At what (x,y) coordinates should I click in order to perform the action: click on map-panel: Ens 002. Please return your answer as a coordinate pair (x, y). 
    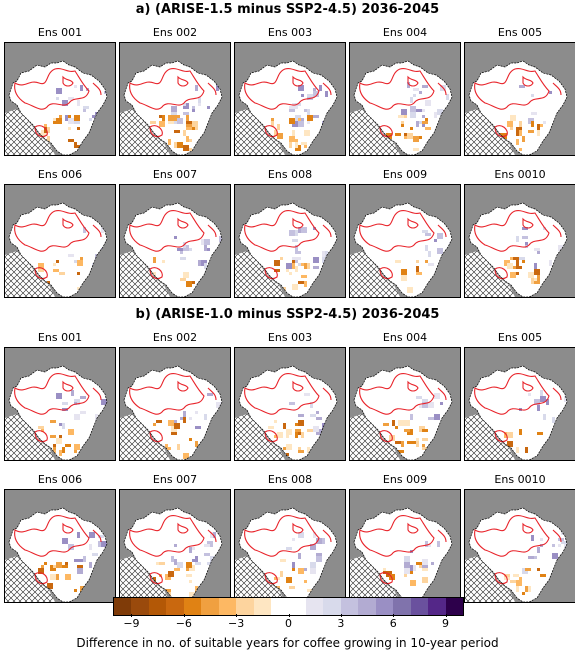
    Looking at the image, I should click on (175, 91).